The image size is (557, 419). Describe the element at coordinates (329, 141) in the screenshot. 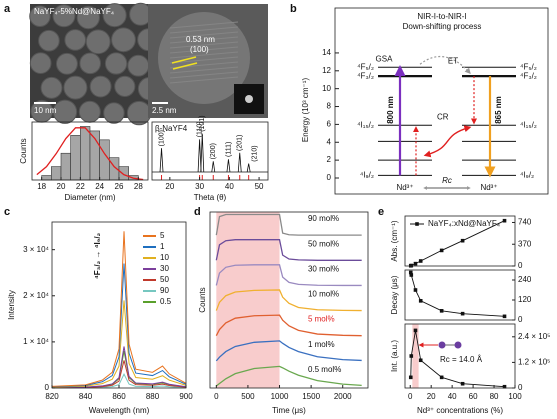

I see `y-tick-label: 4` at that location.